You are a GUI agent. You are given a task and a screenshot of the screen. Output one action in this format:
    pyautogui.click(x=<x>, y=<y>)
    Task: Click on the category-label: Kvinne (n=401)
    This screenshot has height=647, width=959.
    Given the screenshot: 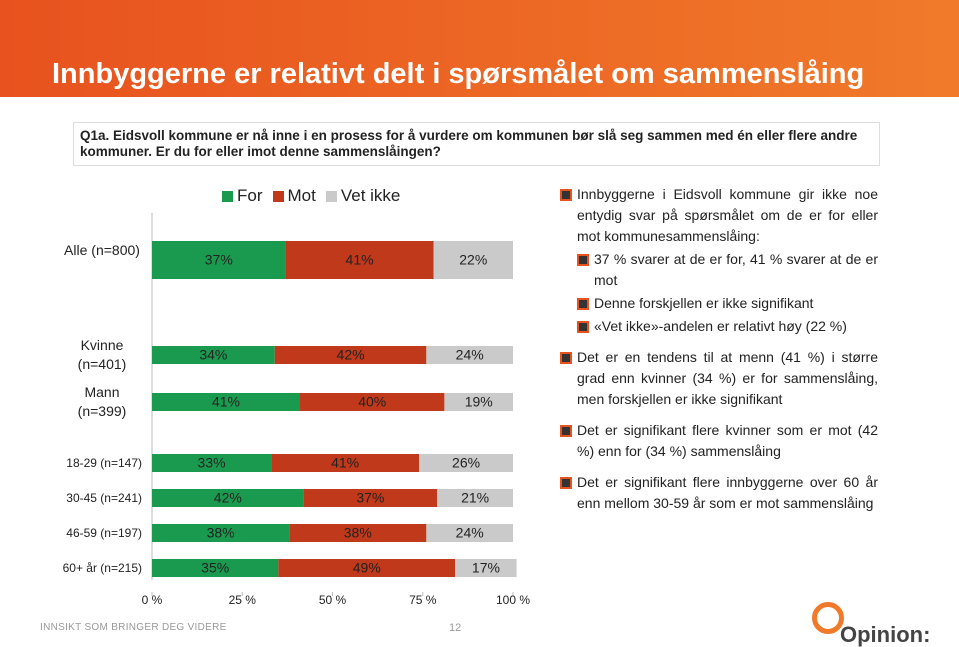 What is the action you would take?
    pyautogui.click(x=102, y=354)
    